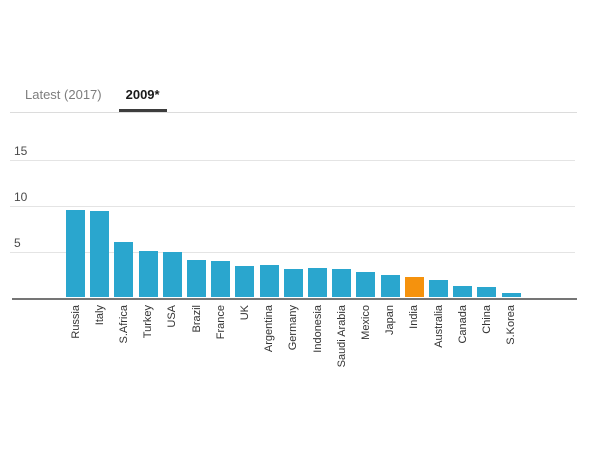  Describe the element at coordinates (414, 317) in the screenshot. I see `x-label-india: India` at that location.